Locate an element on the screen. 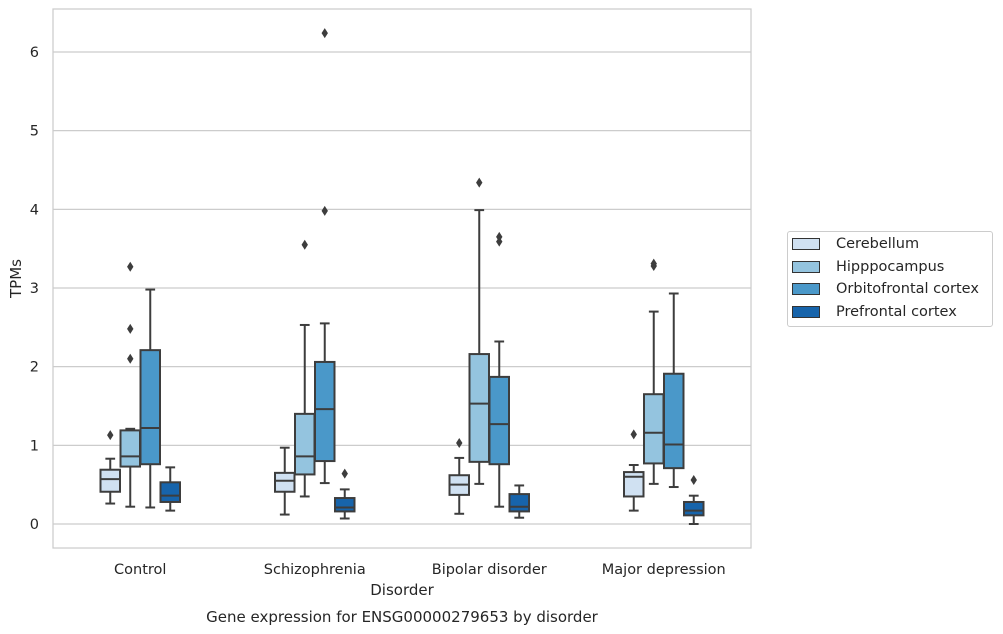  y-tick-labels: 0 1 2 3 4 5 6 is located at coordinates (34, 289).